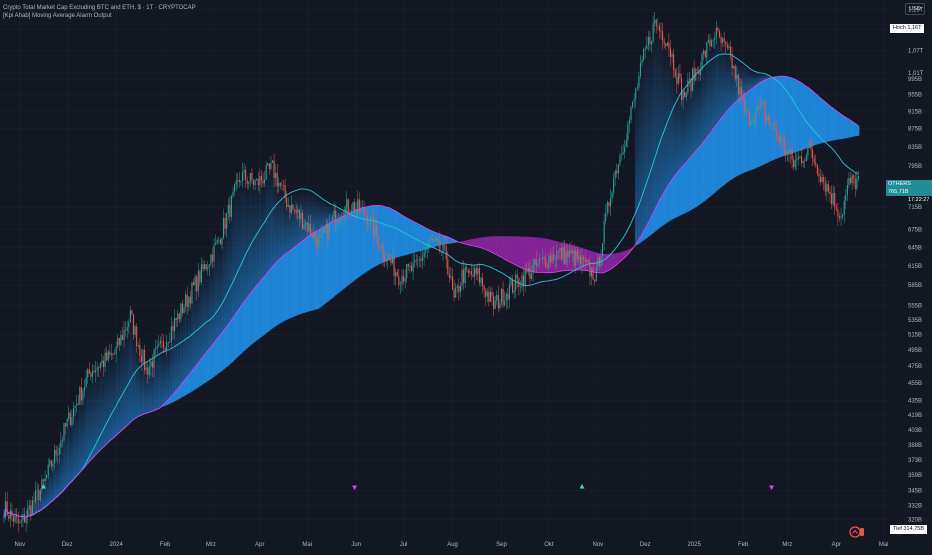  I want to click on x-tick-label: Mai, so click(307, 545).